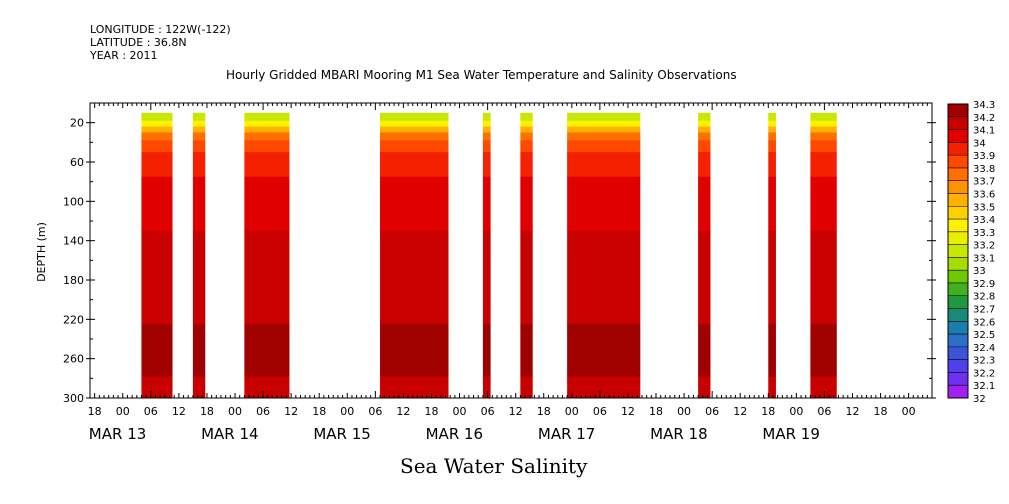  What do you see at coordinates (566, 434) in the screenshot?
I see `x-day-label: MAR 17` at bounding box center [566, 434].